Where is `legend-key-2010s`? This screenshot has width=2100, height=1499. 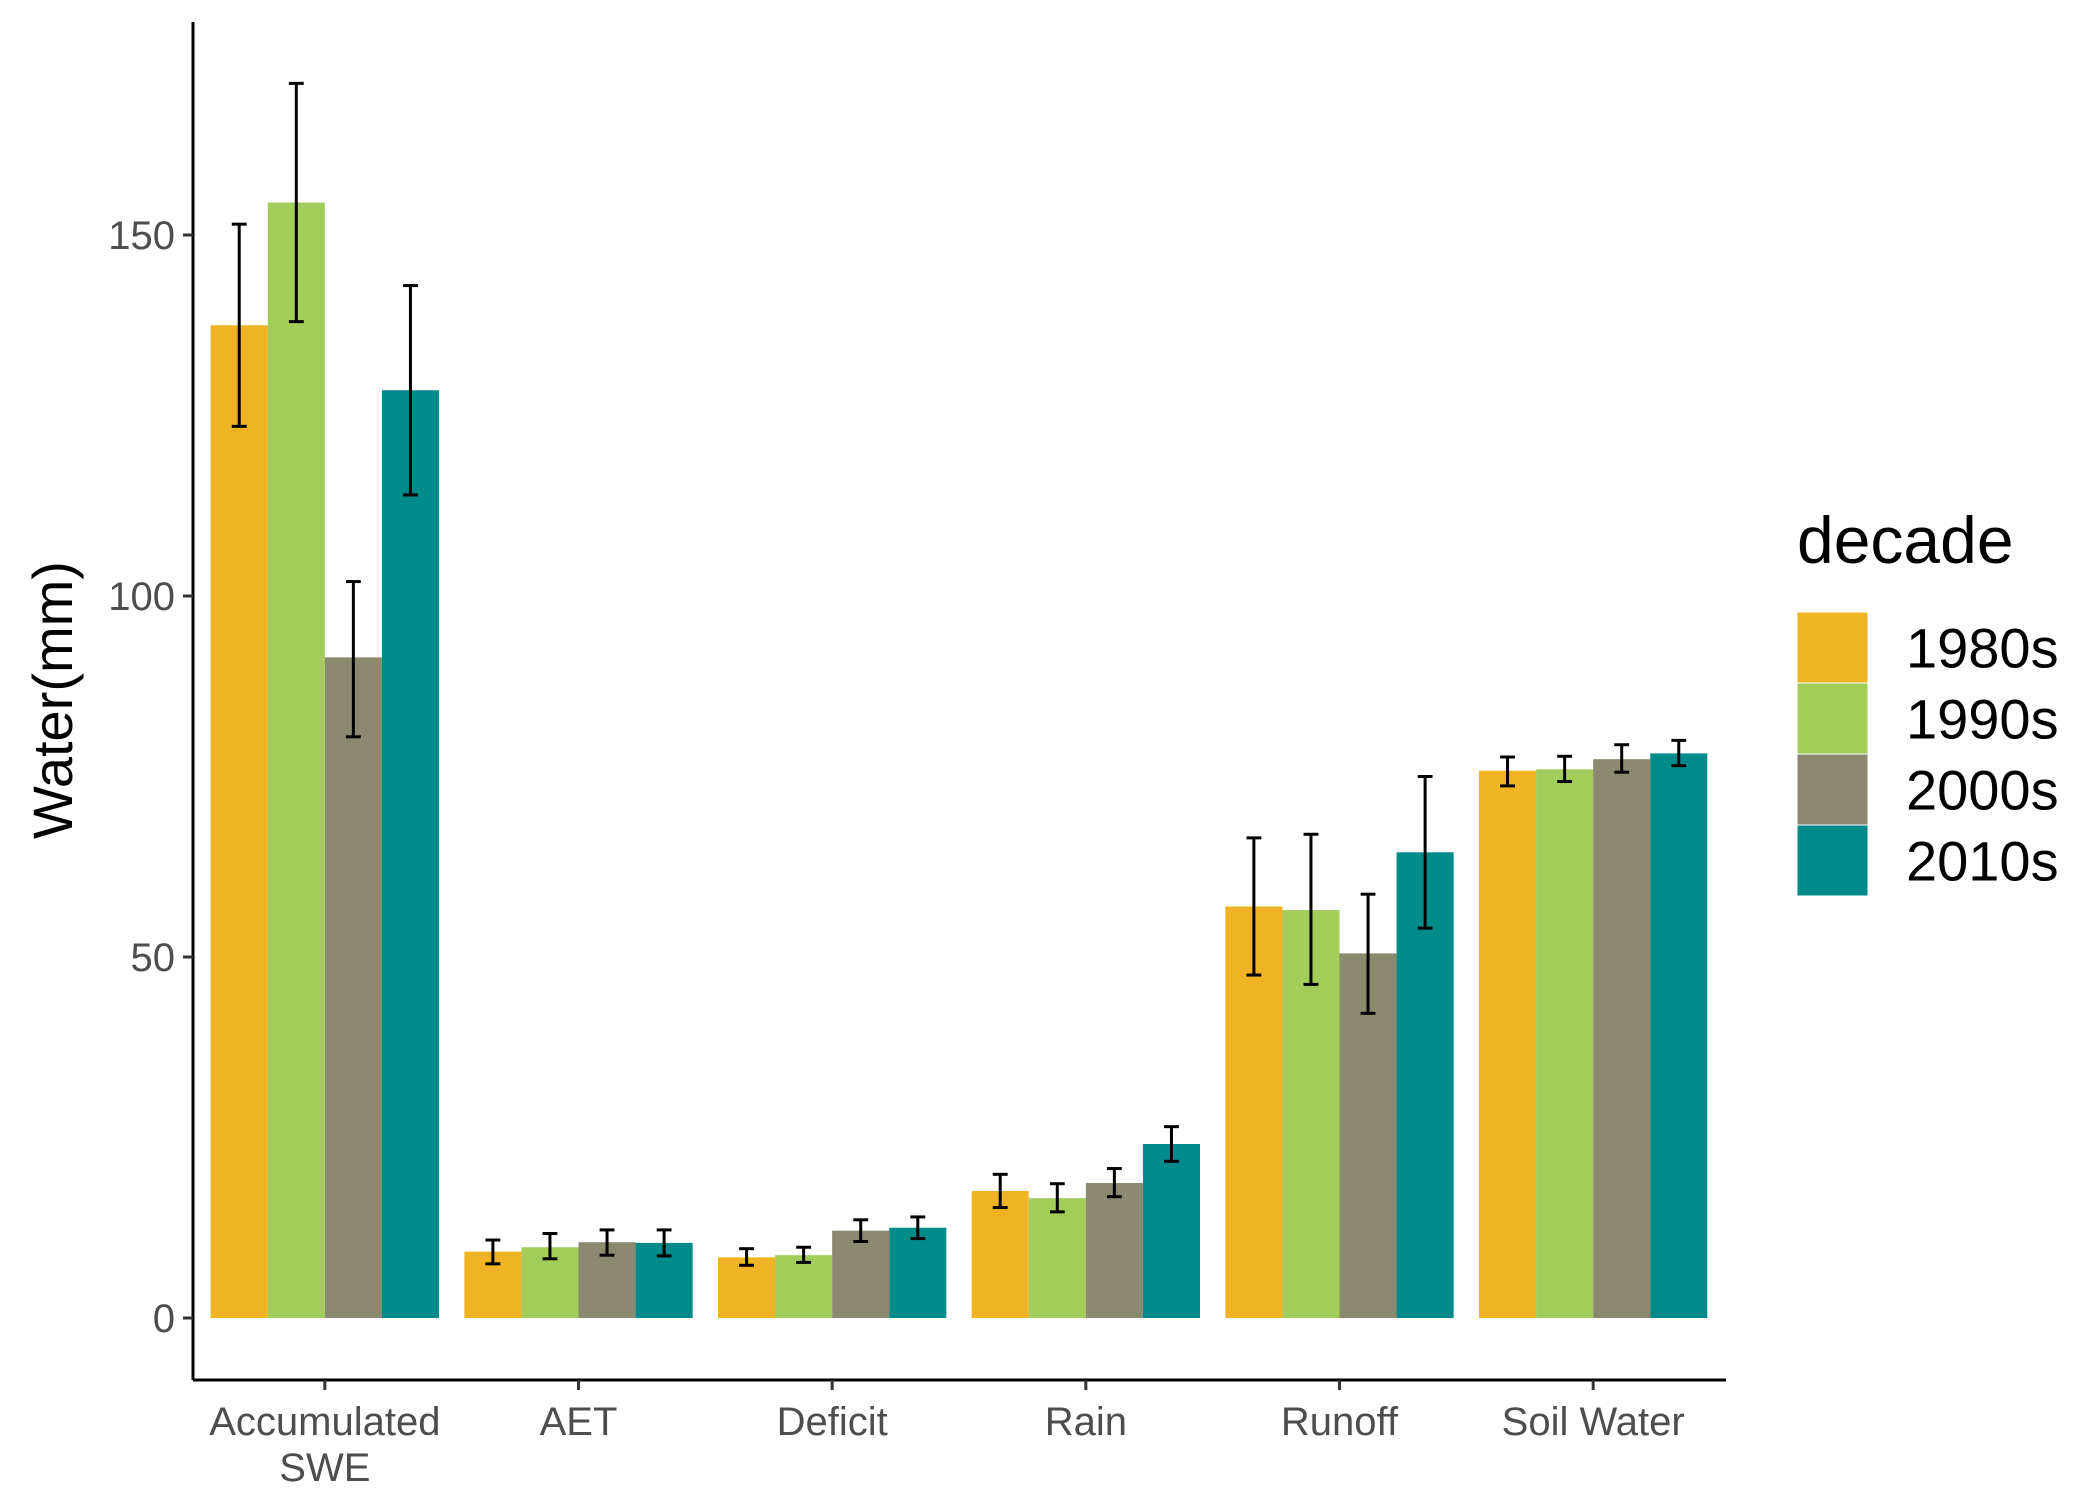 legend-key-2010s is located at coordinates (1832, 860).